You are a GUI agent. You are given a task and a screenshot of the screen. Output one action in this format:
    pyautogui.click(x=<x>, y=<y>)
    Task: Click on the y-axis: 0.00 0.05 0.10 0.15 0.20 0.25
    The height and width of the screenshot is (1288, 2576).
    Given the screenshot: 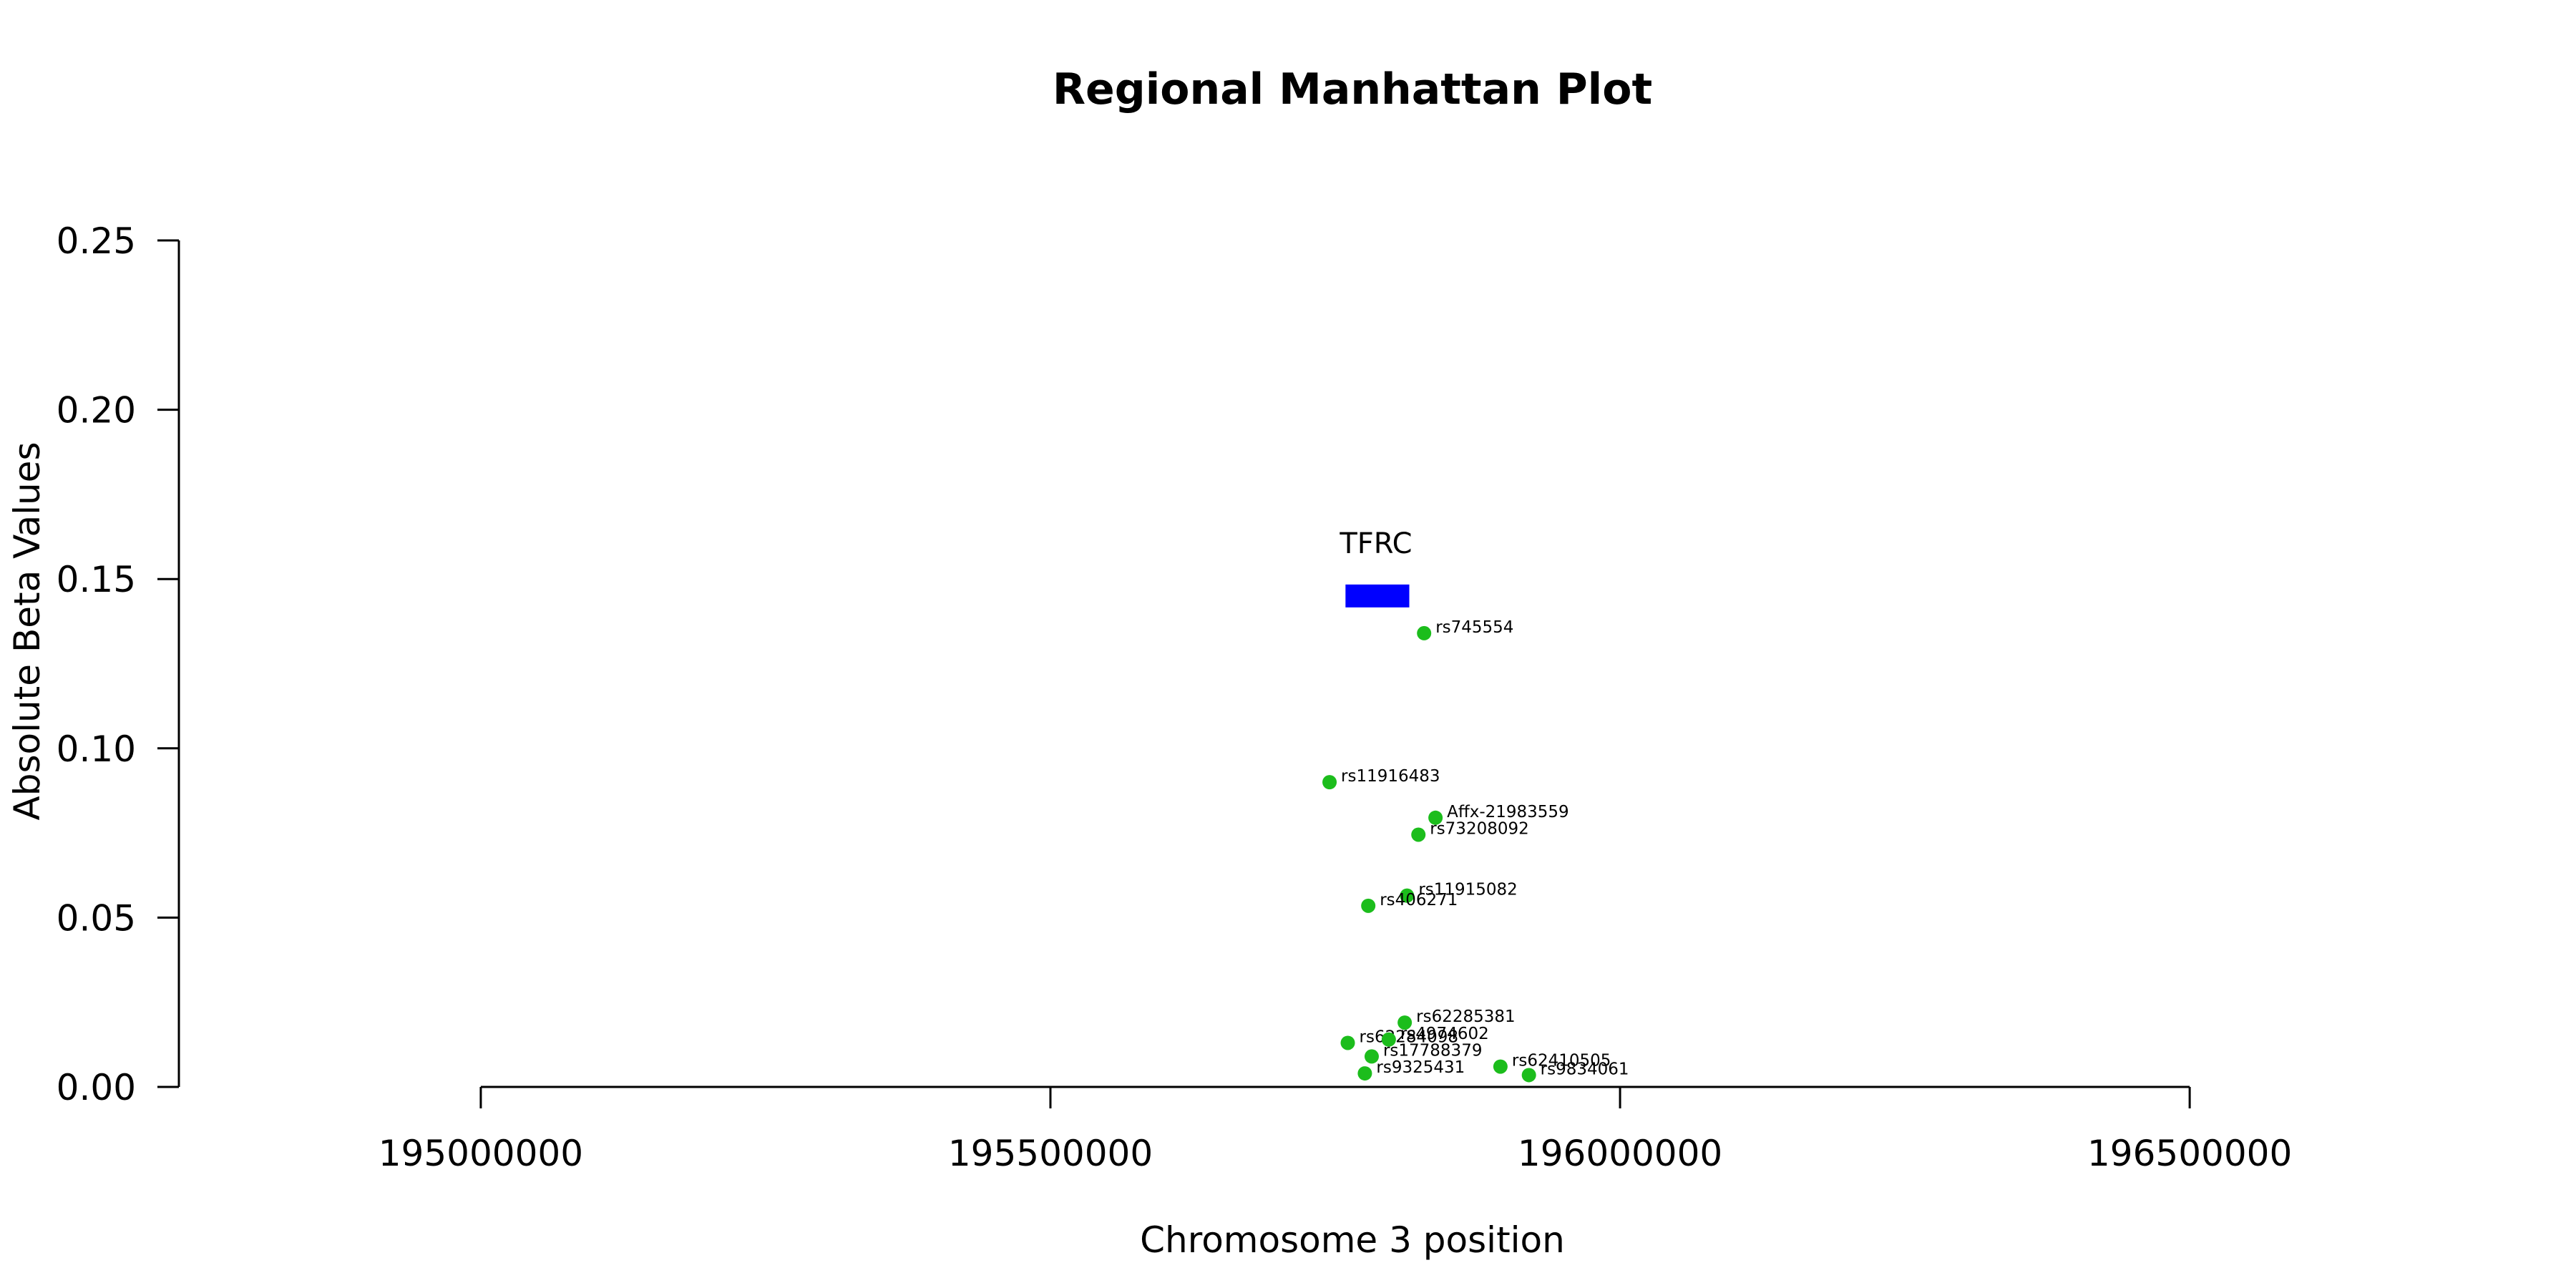 What is the action you would take?
    pyautogui.click(x=118, y=664)
    